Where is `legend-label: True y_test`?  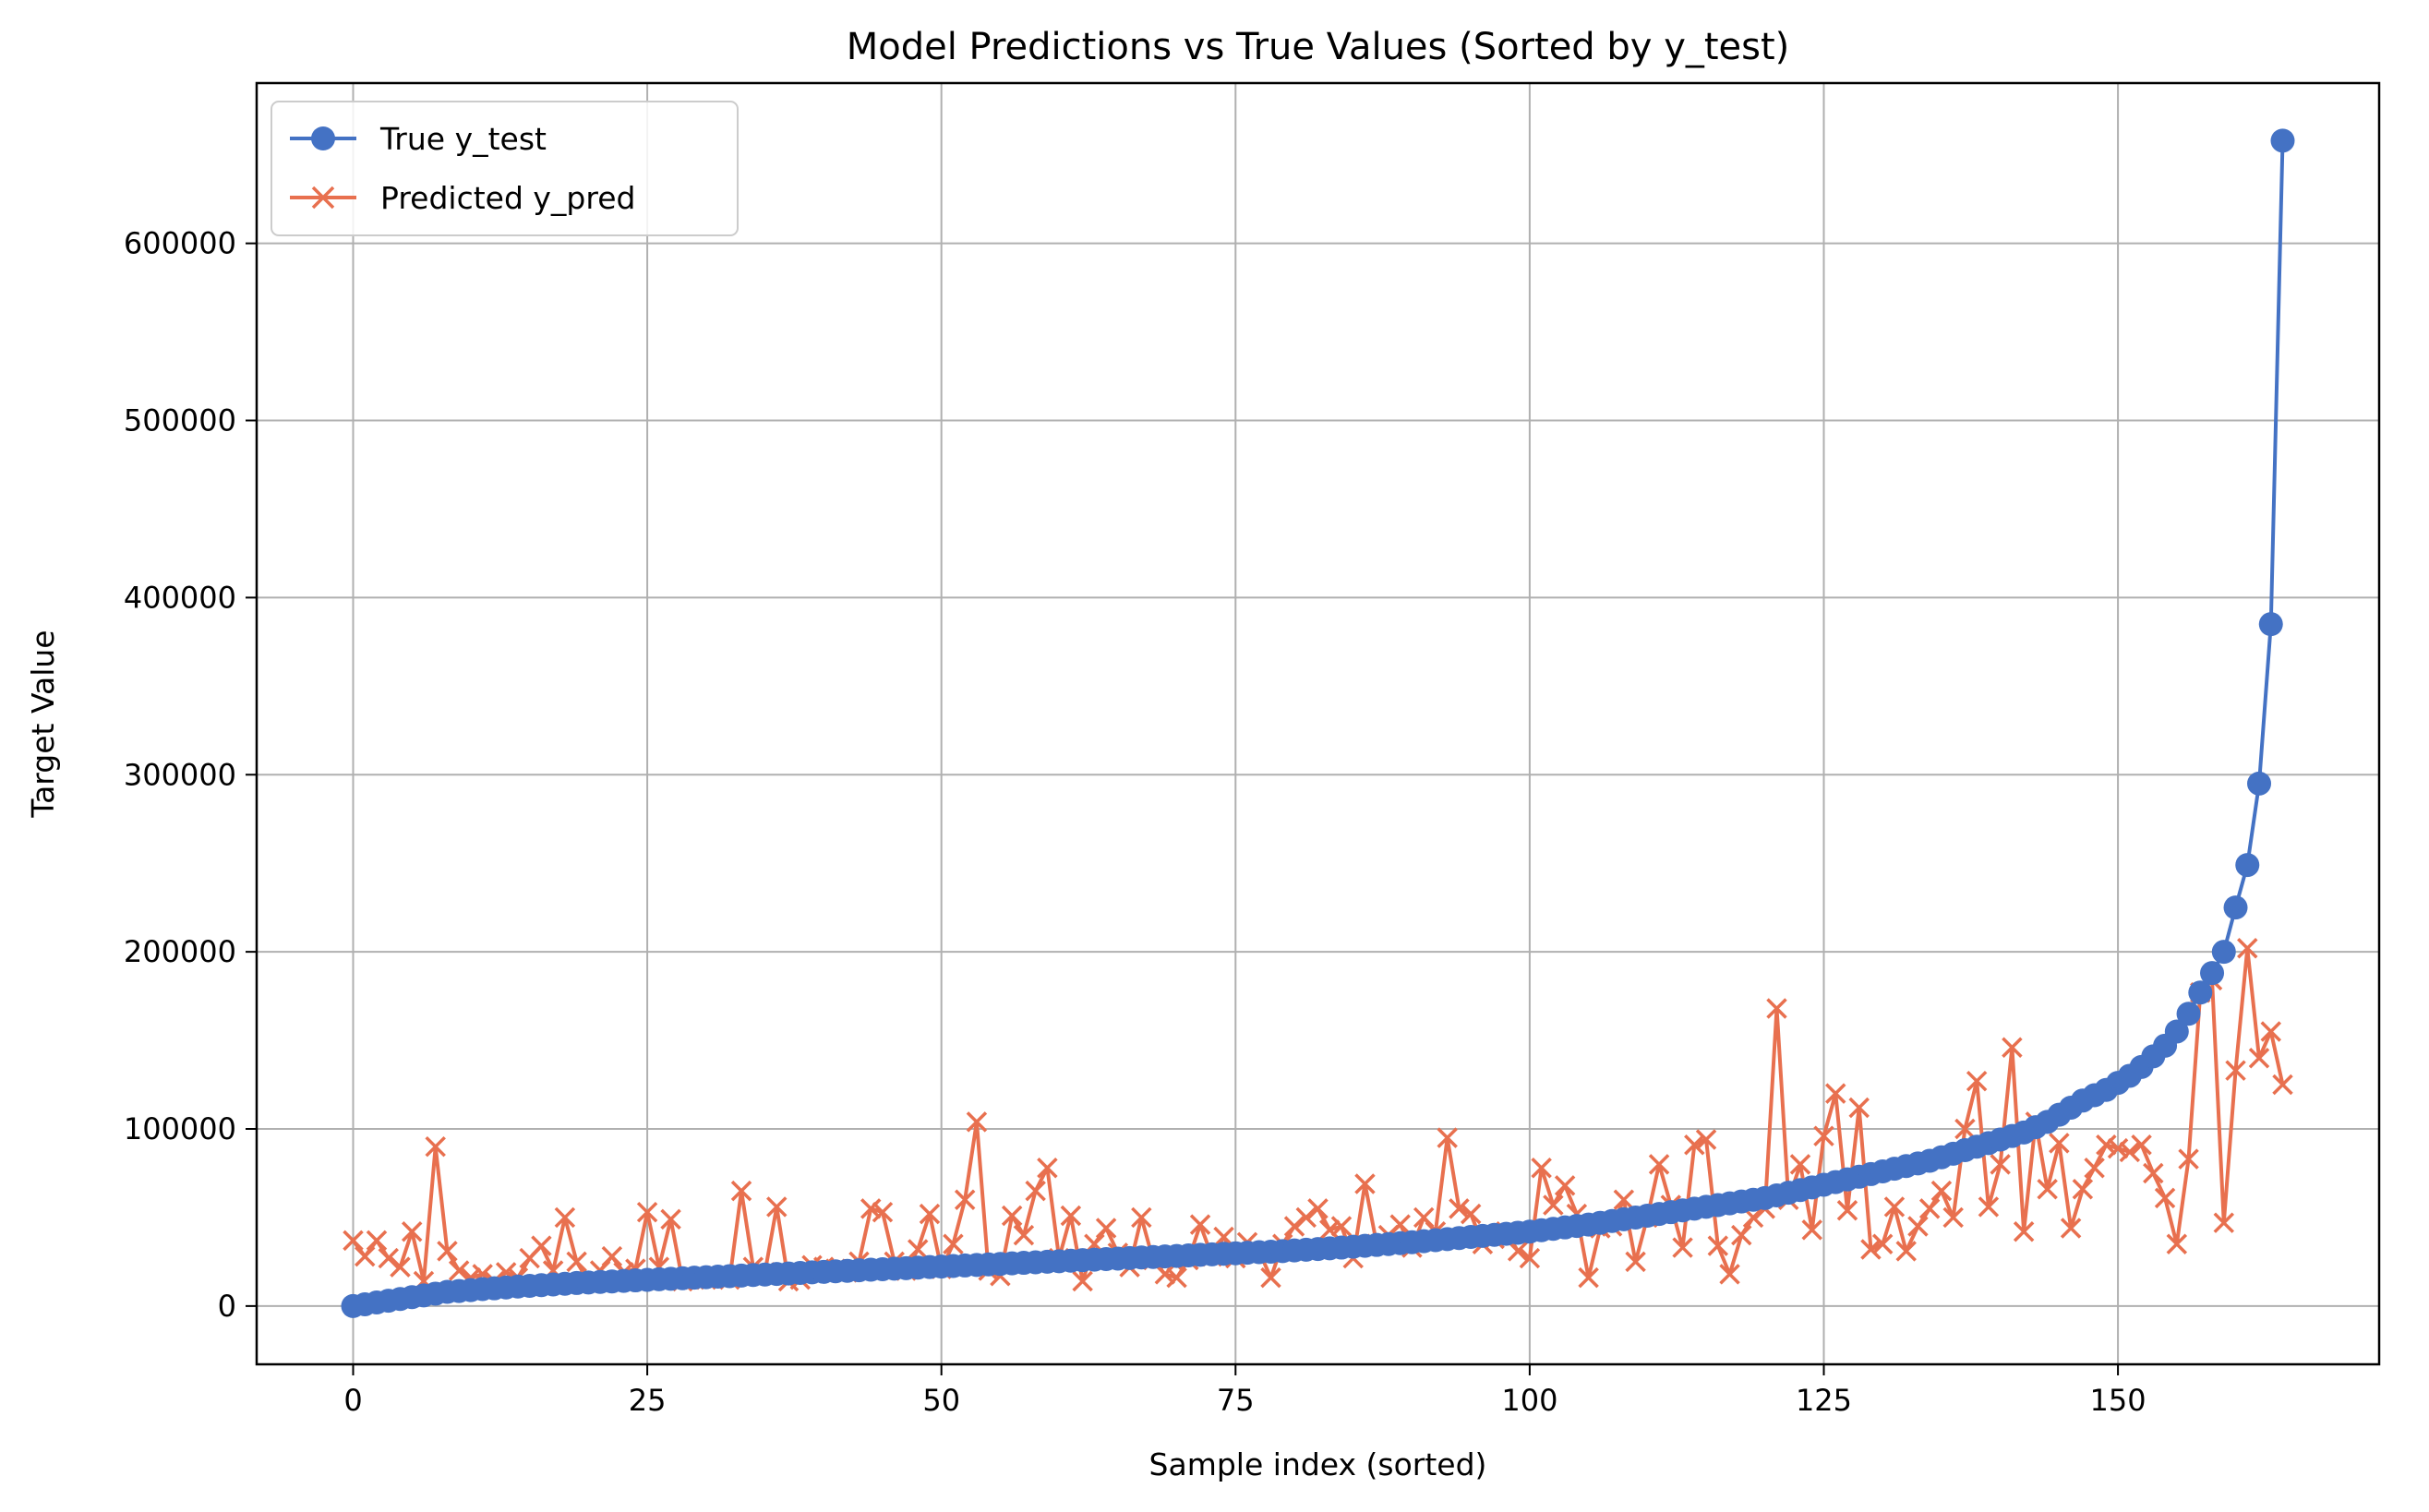 legend-label: True y_test is located at coordinates (463, 139).